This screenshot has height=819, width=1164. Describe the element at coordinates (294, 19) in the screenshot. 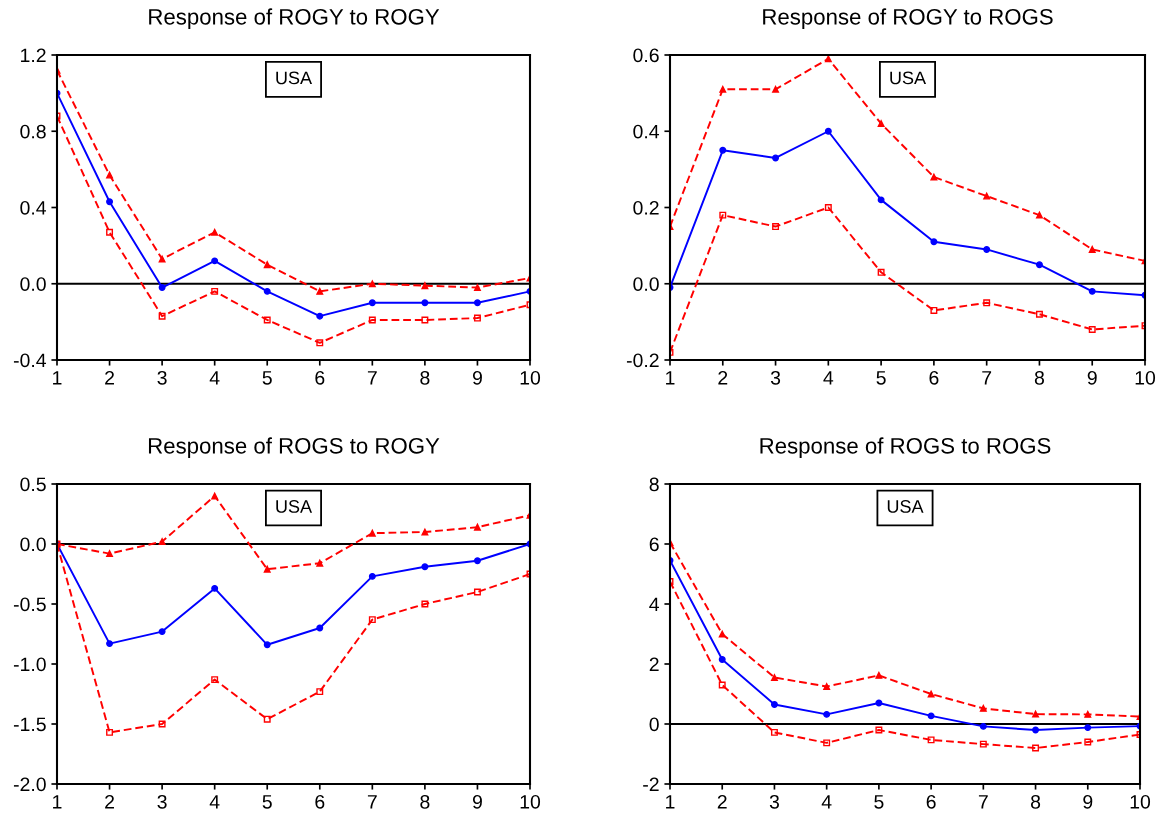

I see `chart-title: Response of ROGY to ROGY` at that location.